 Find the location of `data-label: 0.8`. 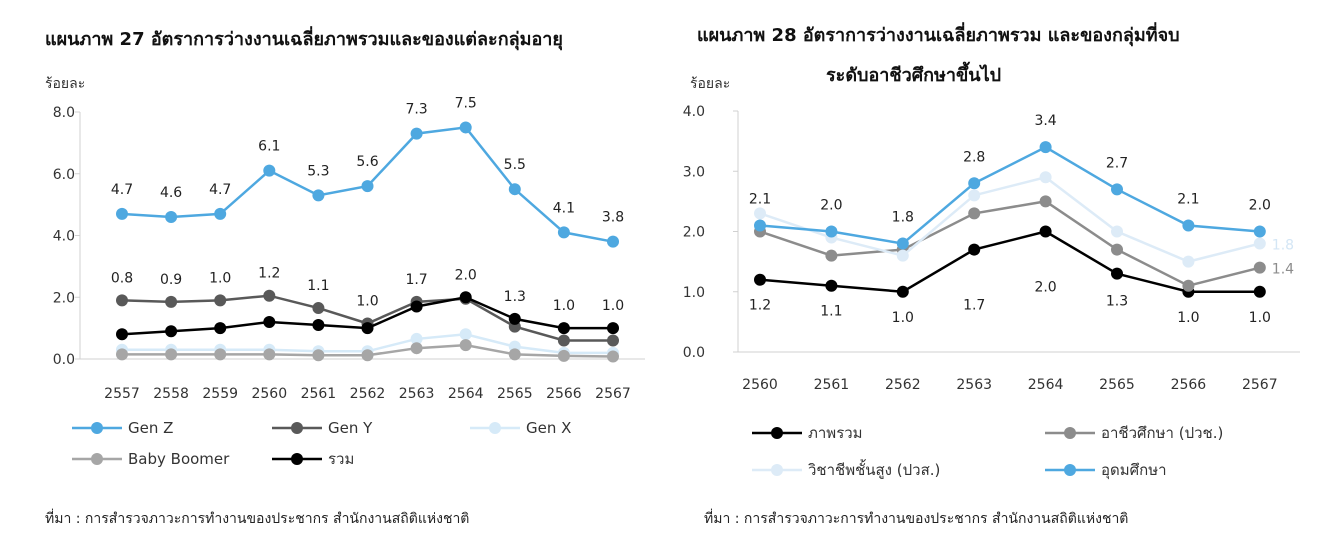

data-label: 0.8 is located at coordinates (122, 278).